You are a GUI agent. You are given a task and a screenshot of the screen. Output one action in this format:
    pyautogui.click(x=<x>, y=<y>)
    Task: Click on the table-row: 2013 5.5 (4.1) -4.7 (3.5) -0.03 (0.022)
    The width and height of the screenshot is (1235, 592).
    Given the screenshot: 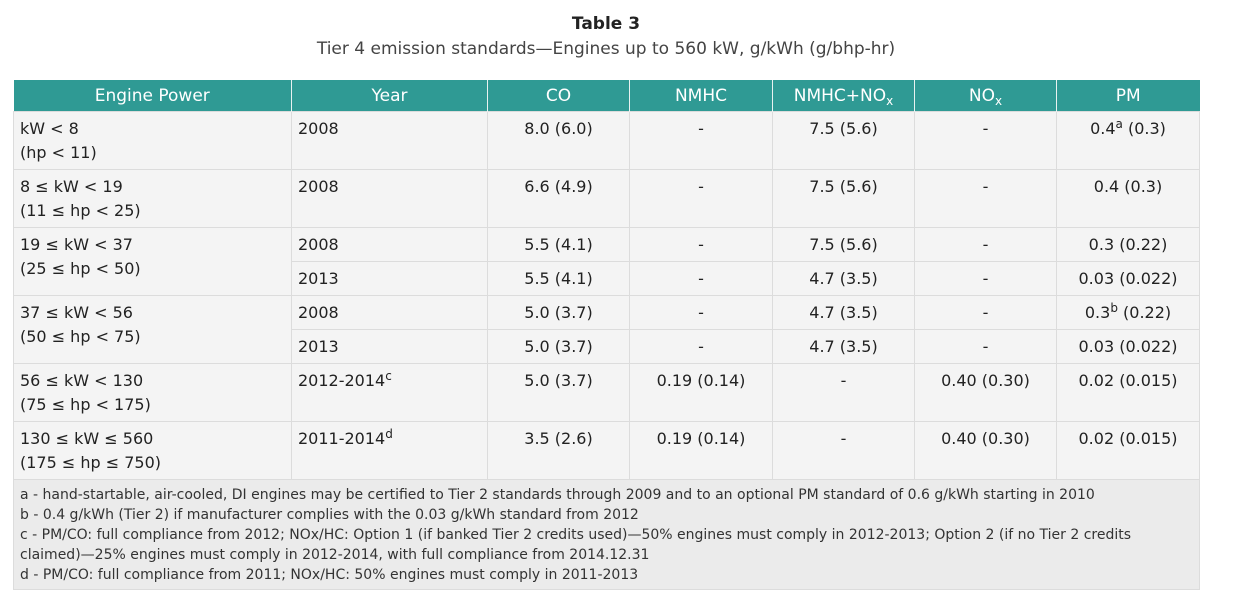 What is the action you would take?
    pyautogui.click(x=607, y=278)
    